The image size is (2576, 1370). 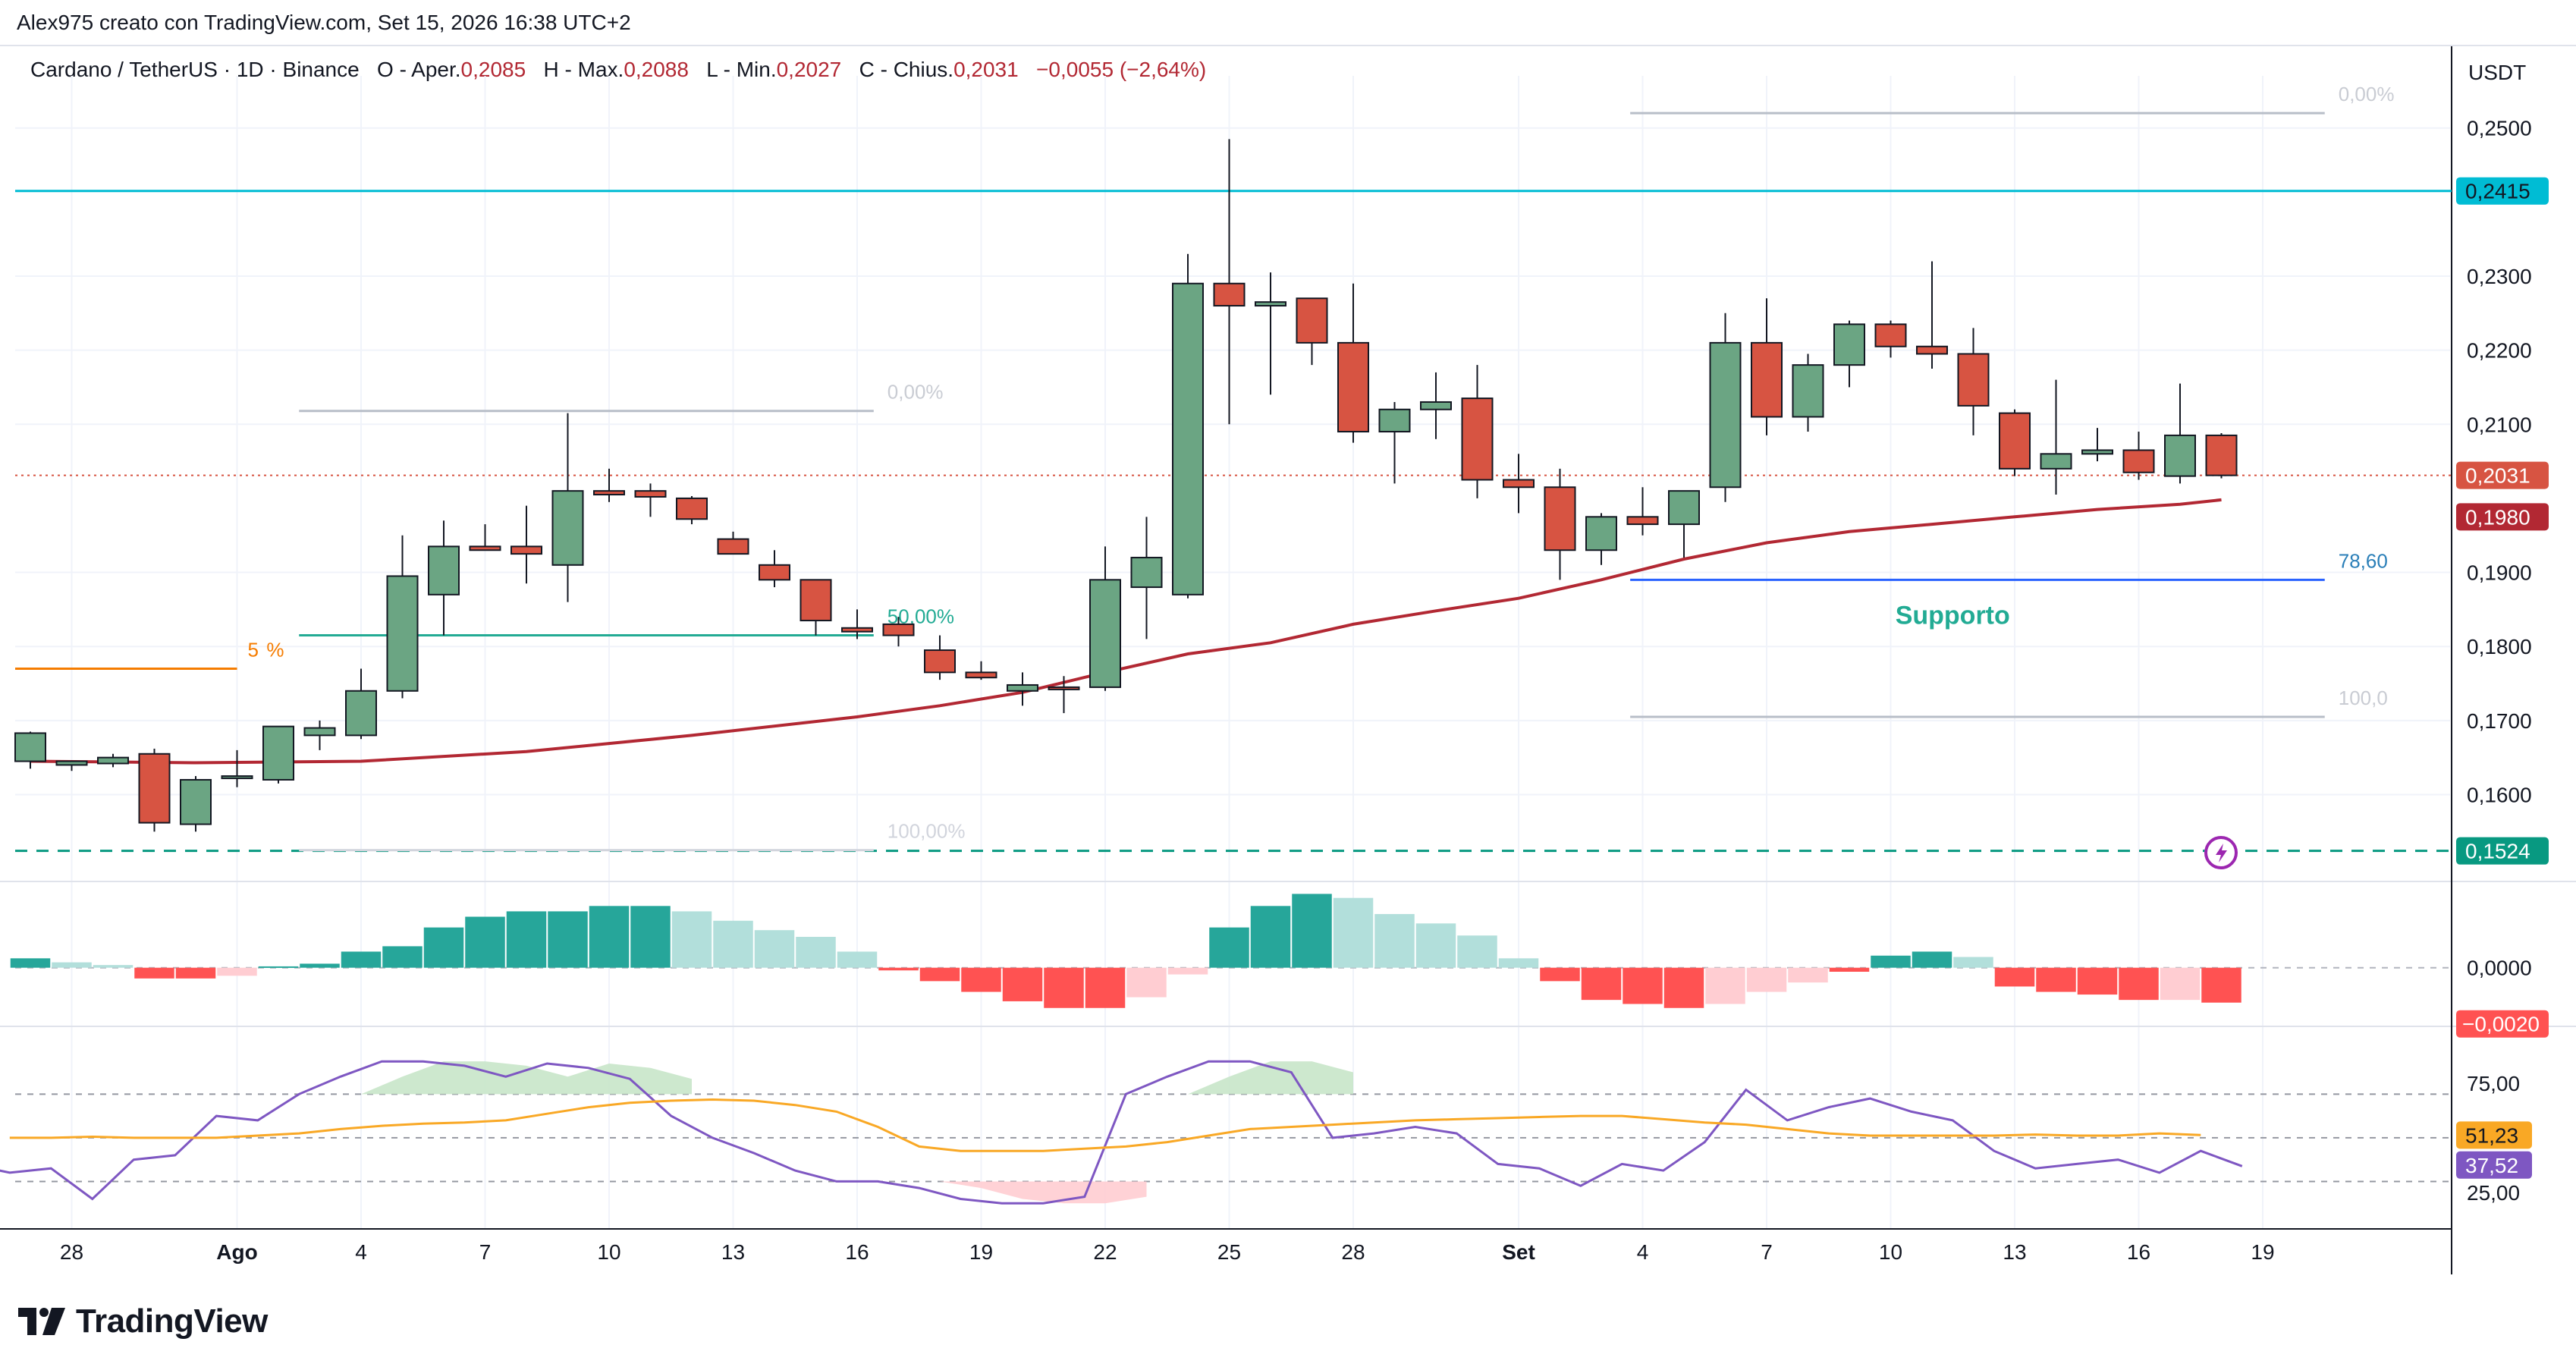 What do you see at coordinates (915, 393) in the screenshot?
I see `fib-left-0-label: 0,00%` at bounding box center [915, 393].